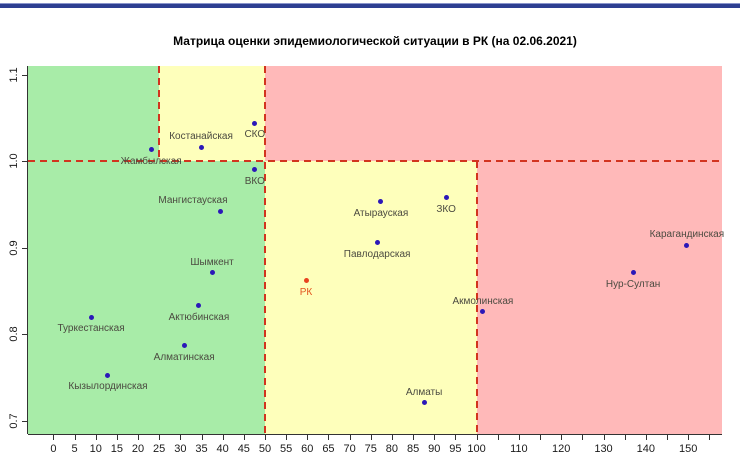 Image resolution: width=740 pixels, height=473 pixels. What do you see at coordinates (349, 449) in the screenshot?
I see `x-tick-label: 70` at bounding box center [349, 449].